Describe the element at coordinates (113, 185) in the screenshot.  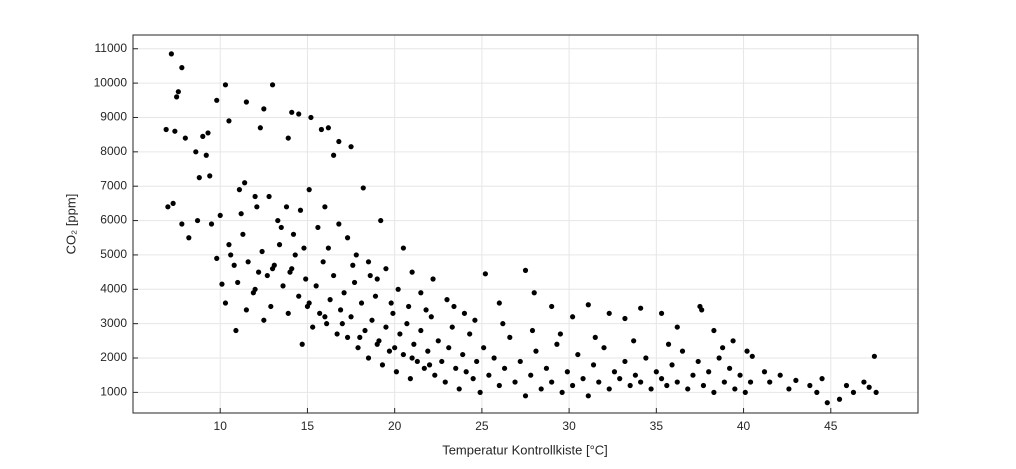
I see `y-tick-label: 7000` at that location.